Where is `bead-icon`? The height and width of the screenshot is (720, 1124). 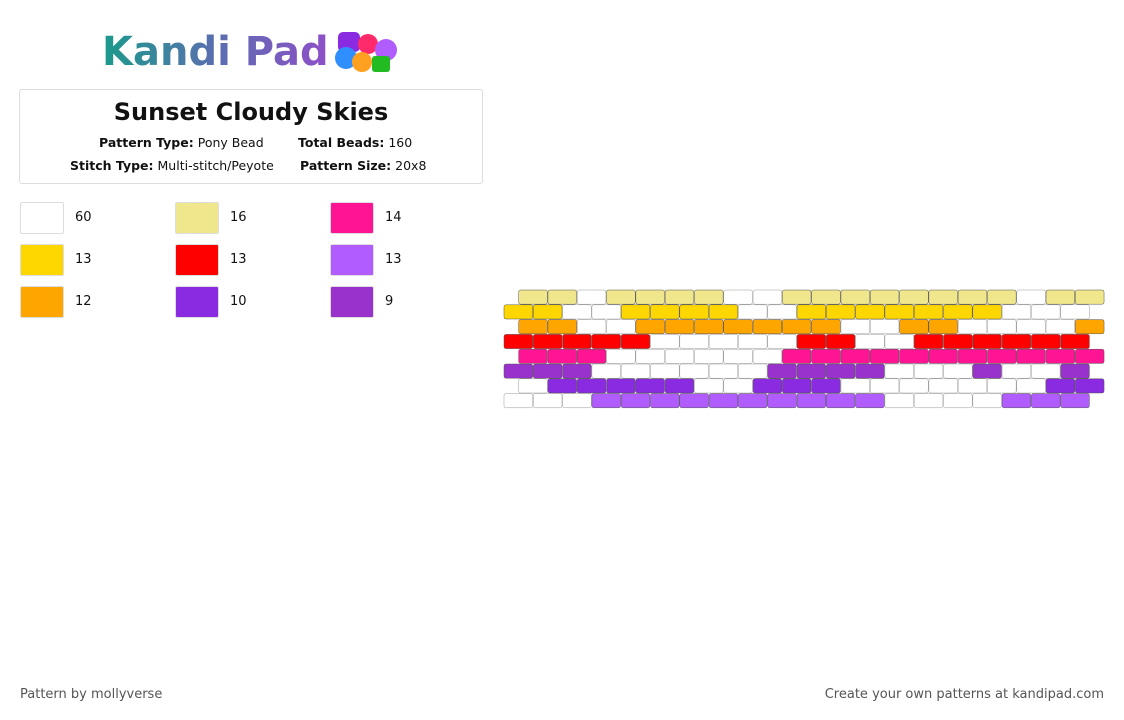 bead-icon is located at coordinates (366, 52).